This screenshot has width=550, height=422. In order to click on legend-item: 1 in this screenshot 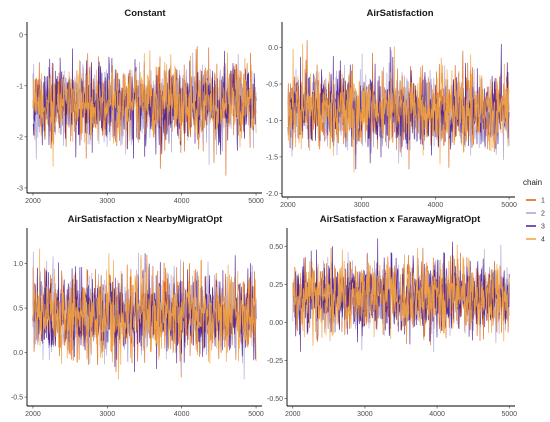, I will do `click(535, 201)`.